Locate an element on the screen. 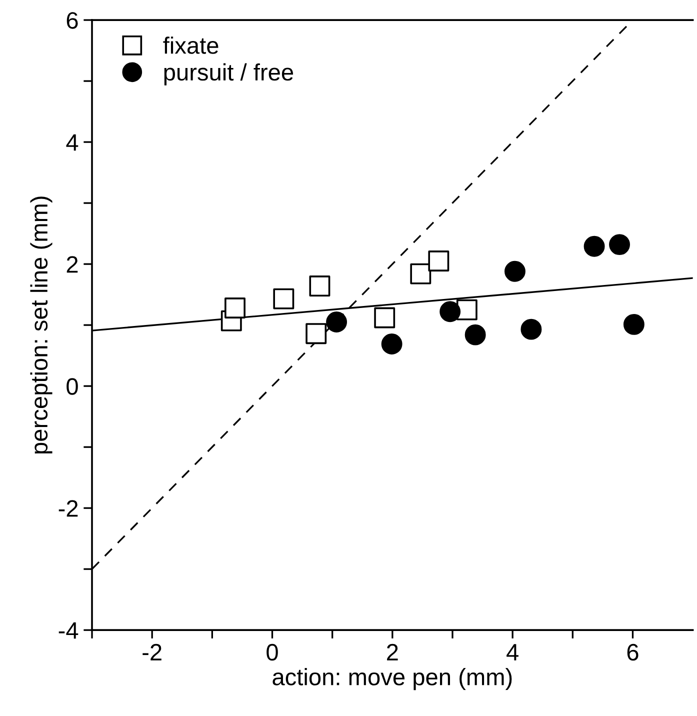 The width and height of the screenshot is (697, 716). legend-label: pursuit / free is located at coordinates (229, 74).